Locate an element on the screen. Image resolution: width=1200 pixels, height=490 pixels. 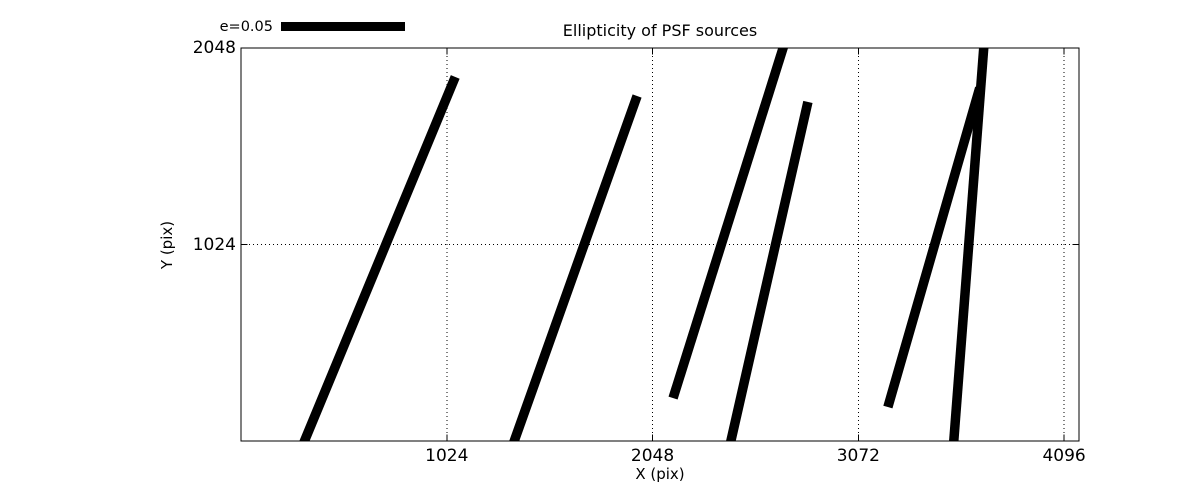
chart-title: Ellipticity of PSF sources is located at coordinates (660, 30).